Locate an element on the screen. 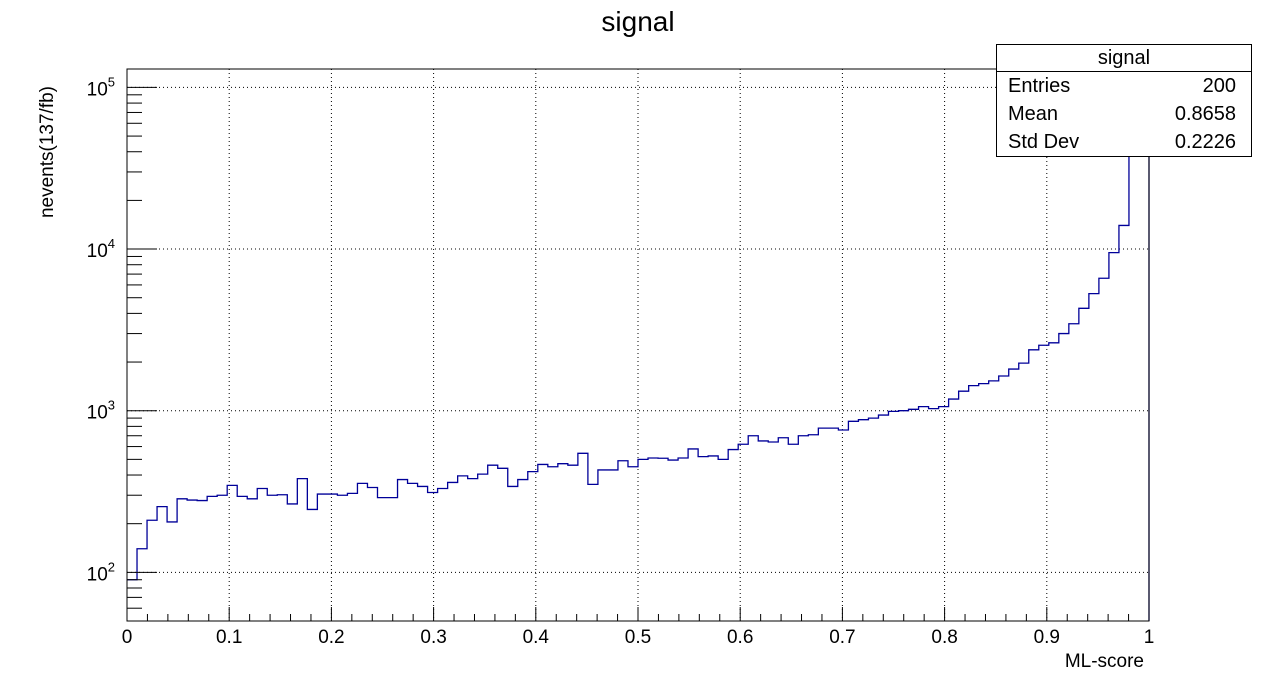  y-tick-label: 10⁵ is located at coordinates (101, 87).